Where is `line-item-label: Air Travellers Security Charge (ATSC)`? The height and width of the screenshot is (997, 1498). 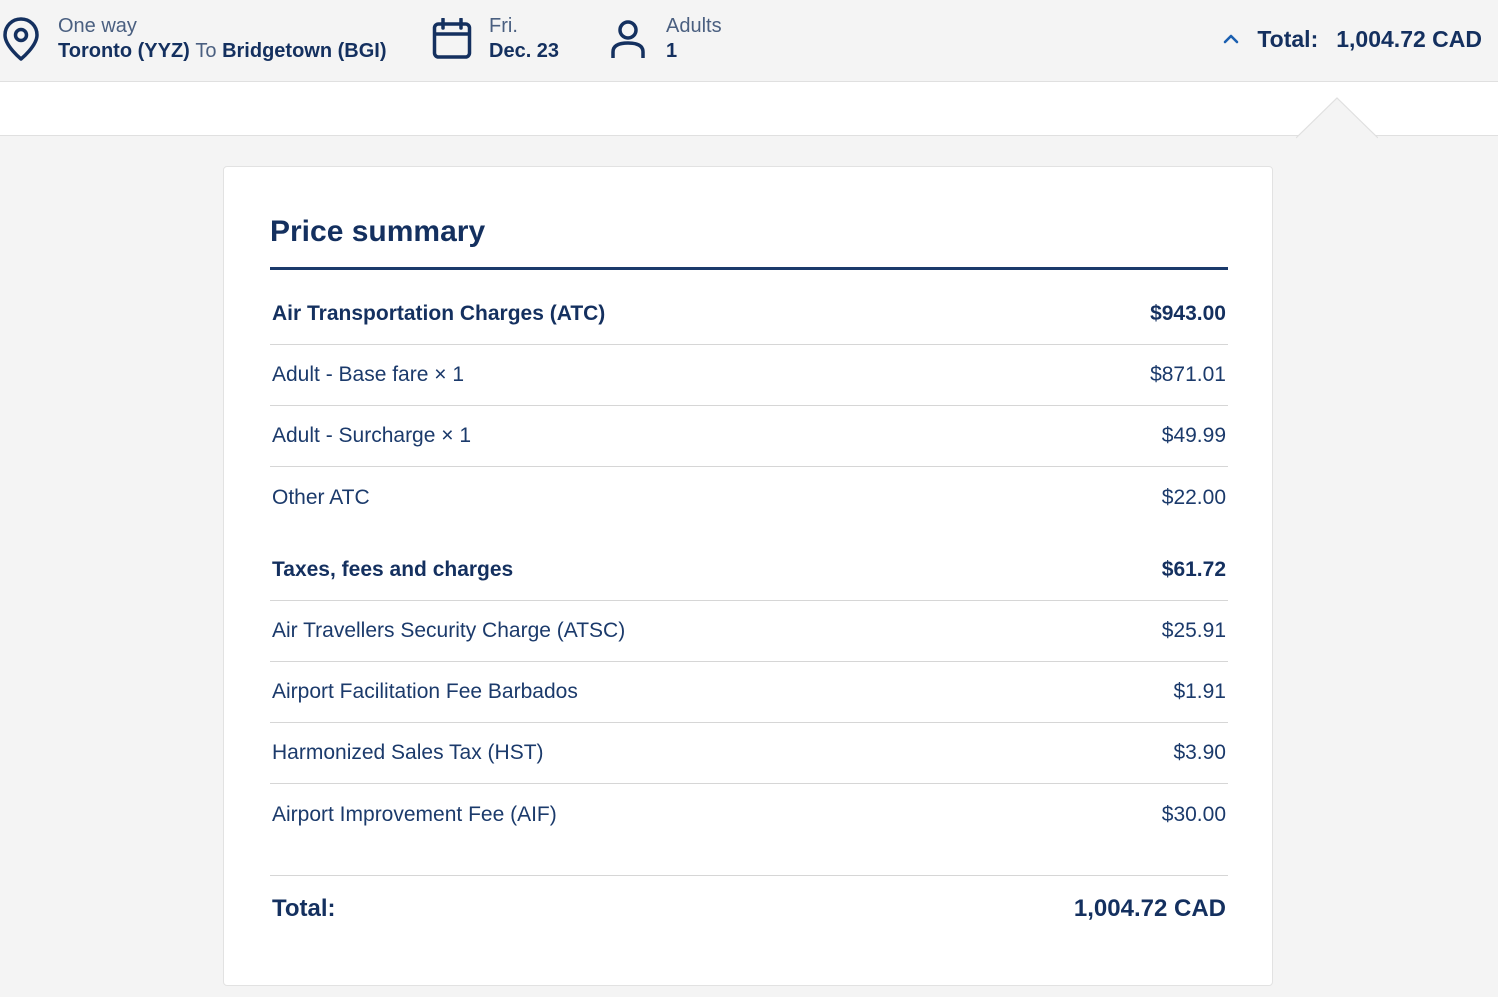
line-item-label: Air Travellers Security Charge (ATSC) is located at coordinates (449, 630).